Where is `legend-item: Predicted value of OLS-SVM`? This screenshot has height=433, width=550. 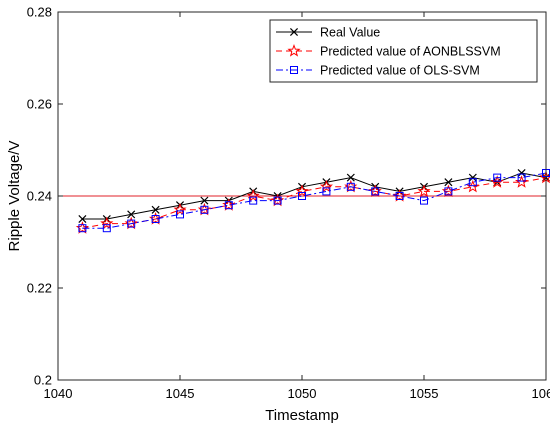 legend-item: Predicted value of OLS-SVM is located at coordinates (378, 71).